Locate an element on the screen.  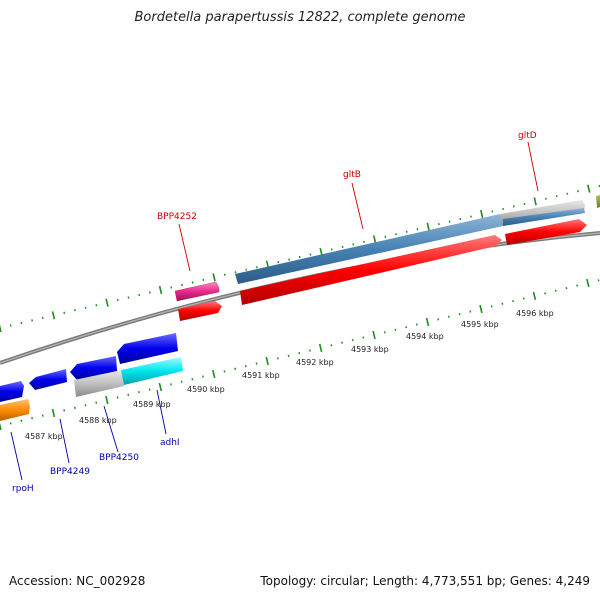
gene-label-bpp4252: BPP4252 is located at coordinates (177, 217).